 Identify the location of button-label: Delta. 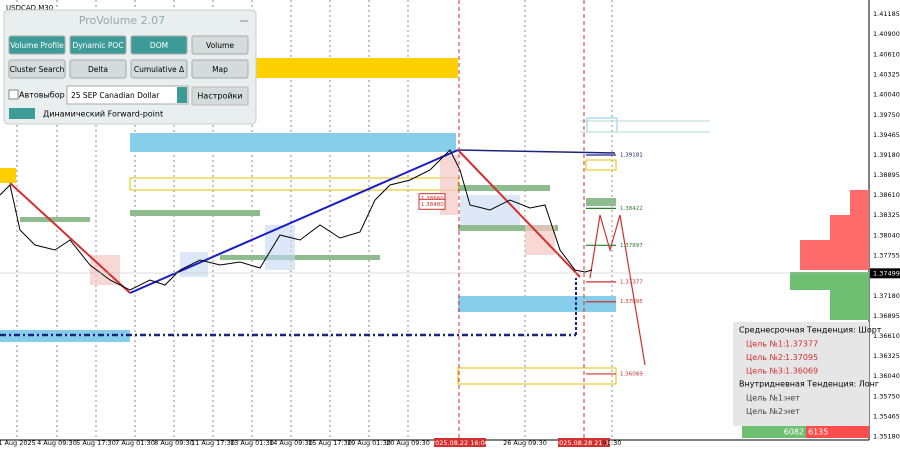
(98, 69).